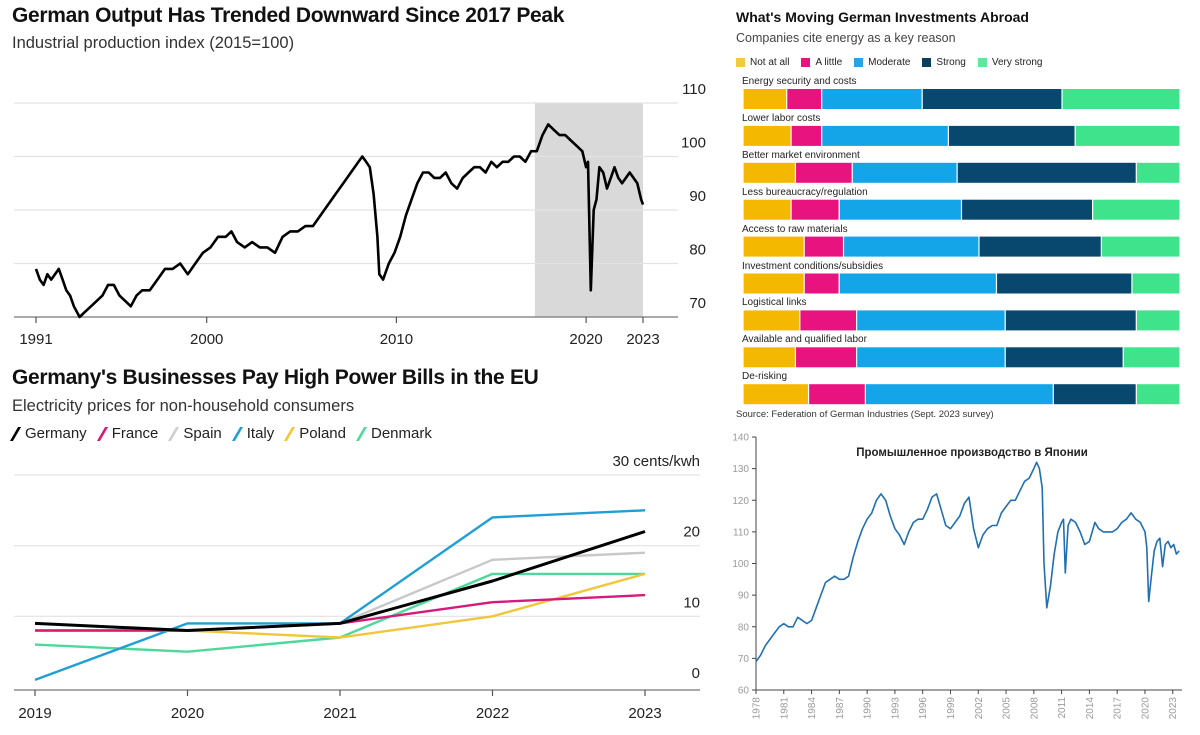  I want to click on bar-category-label: Access to raw materials, so click(795, 229).